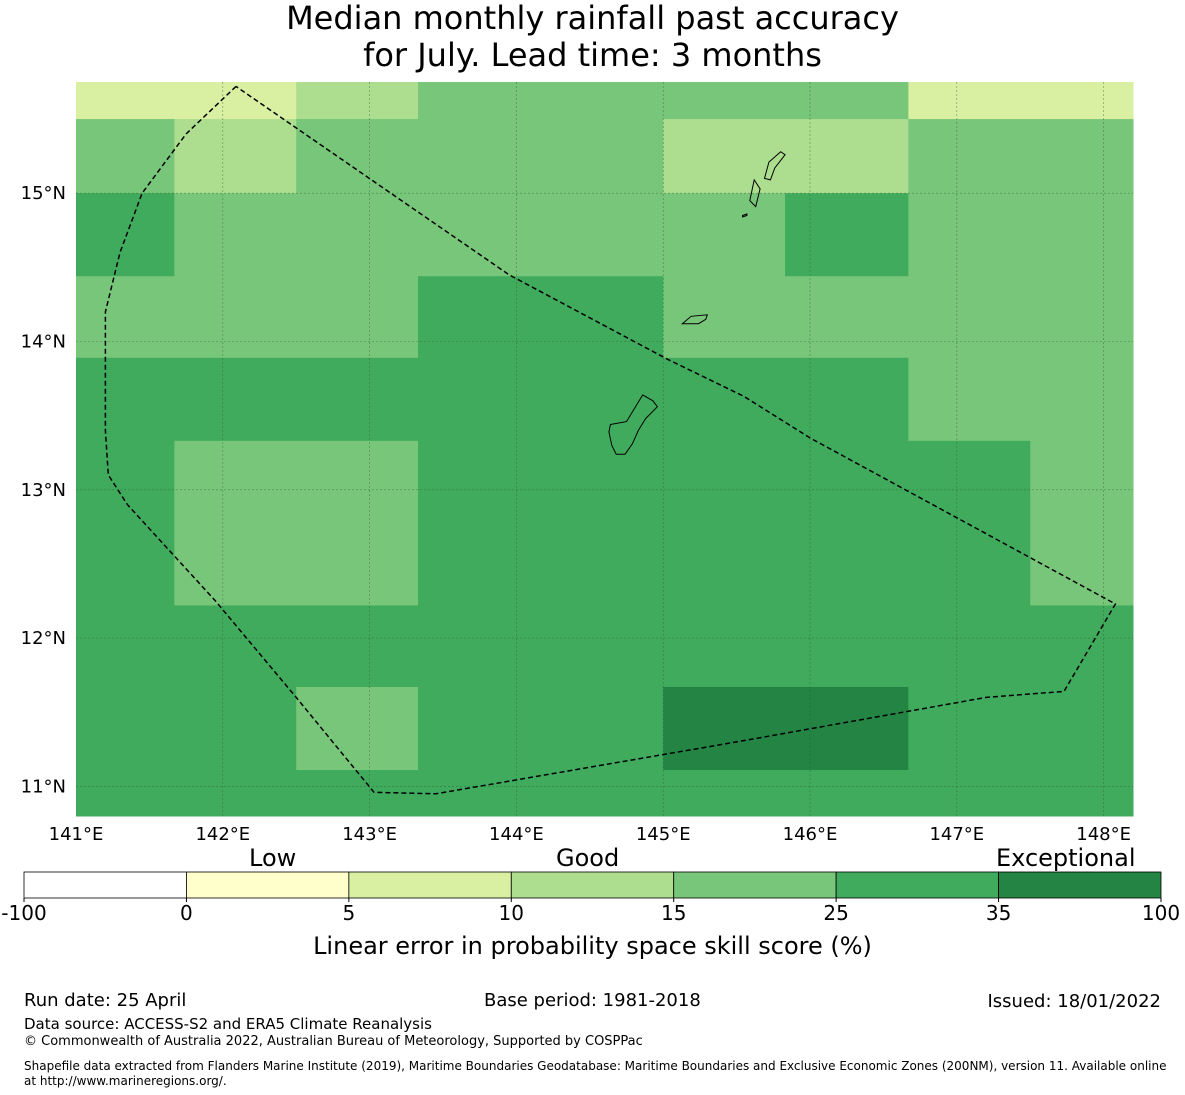 The width and height of the screenshot is (1185, 1095). Describe the element at coordinates (43, 341) in the screenshot. I see `y-tick-label: 14°N` at that location.